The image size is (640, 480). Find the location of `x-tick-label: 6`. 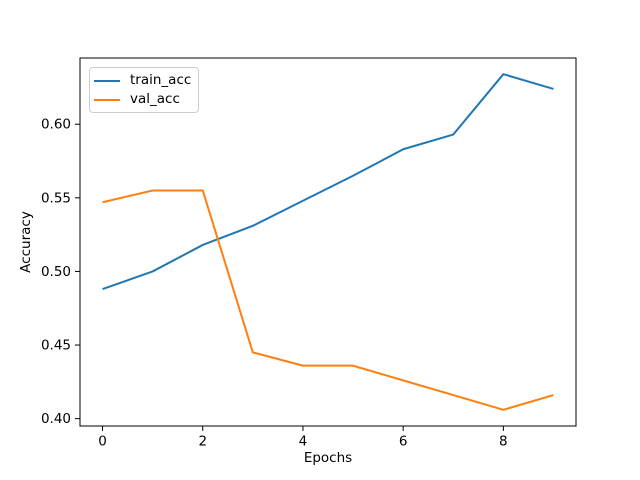

x-tick-label: 6 is located at coordinates (403, 442).